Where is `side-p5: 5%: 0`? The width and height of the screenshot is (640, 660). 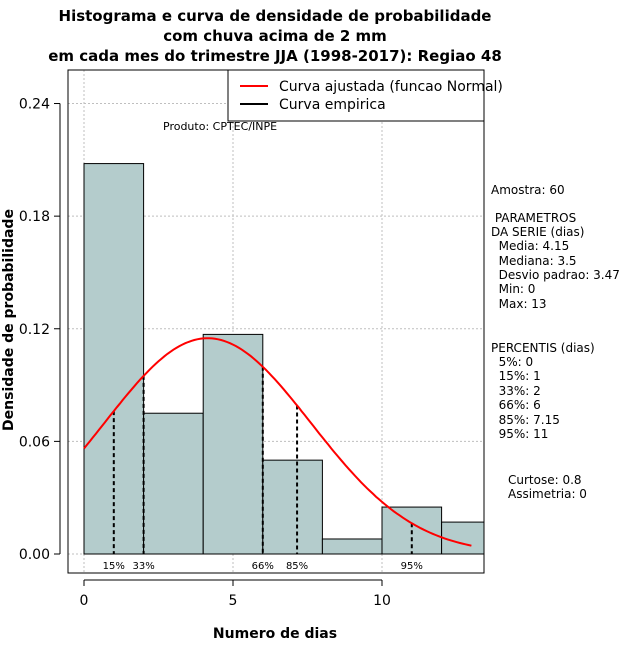 side-p5: 5%: 0 is located at coordinates (512, 362).